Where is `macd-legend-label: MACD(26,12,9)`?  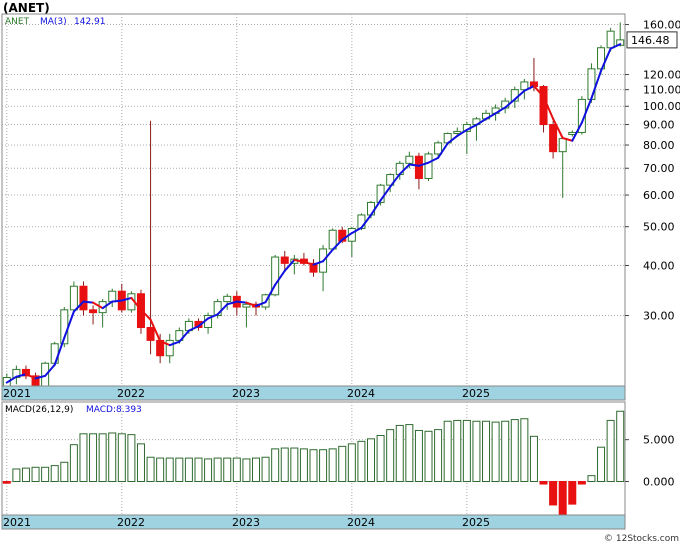 macd-legend-label: MACD(26,12,9) is located at coordinates (39, 410).